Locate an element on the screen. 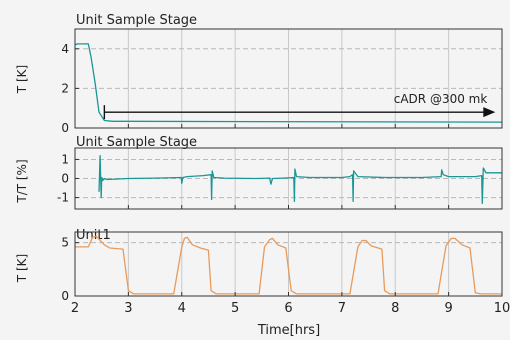  x-tick-label: 10 is located at coordinates (502, 308).